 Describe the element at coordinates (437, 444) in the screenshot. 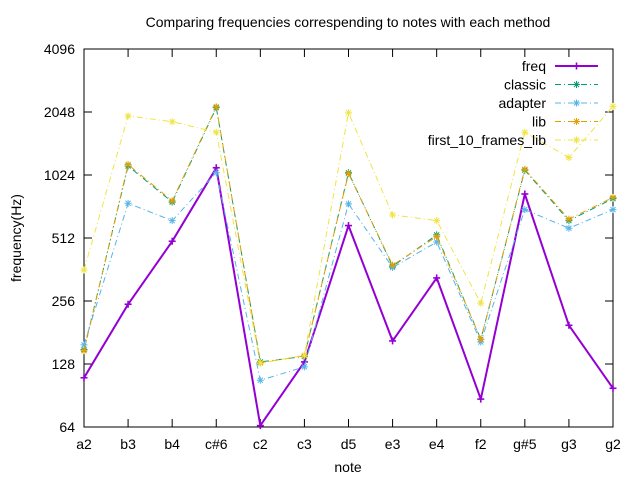

I see `x-tick-label: e4` at that location.